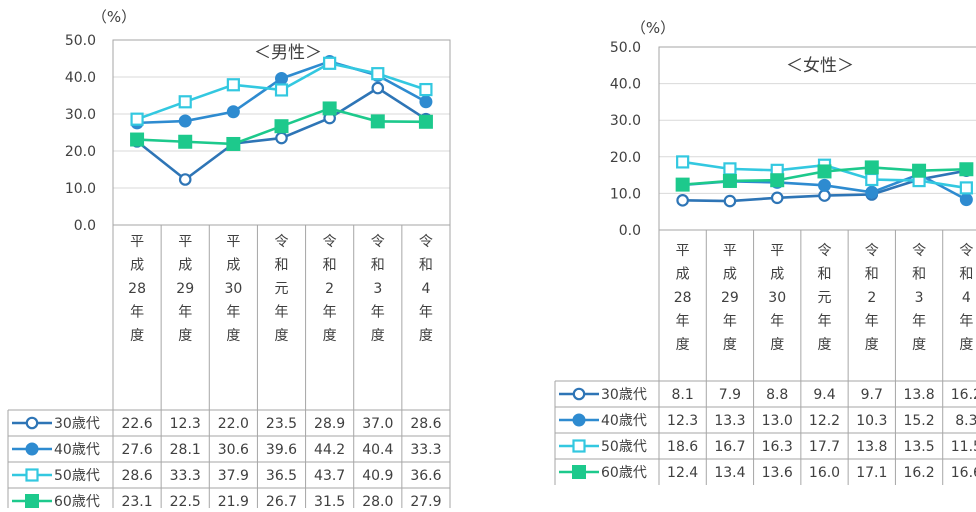 This screenshot has height=512, width=976. What do you see at coordinates (425, 501) in the screenshot?
I see `data-label: 27.9` at bounding box center [425, 501].